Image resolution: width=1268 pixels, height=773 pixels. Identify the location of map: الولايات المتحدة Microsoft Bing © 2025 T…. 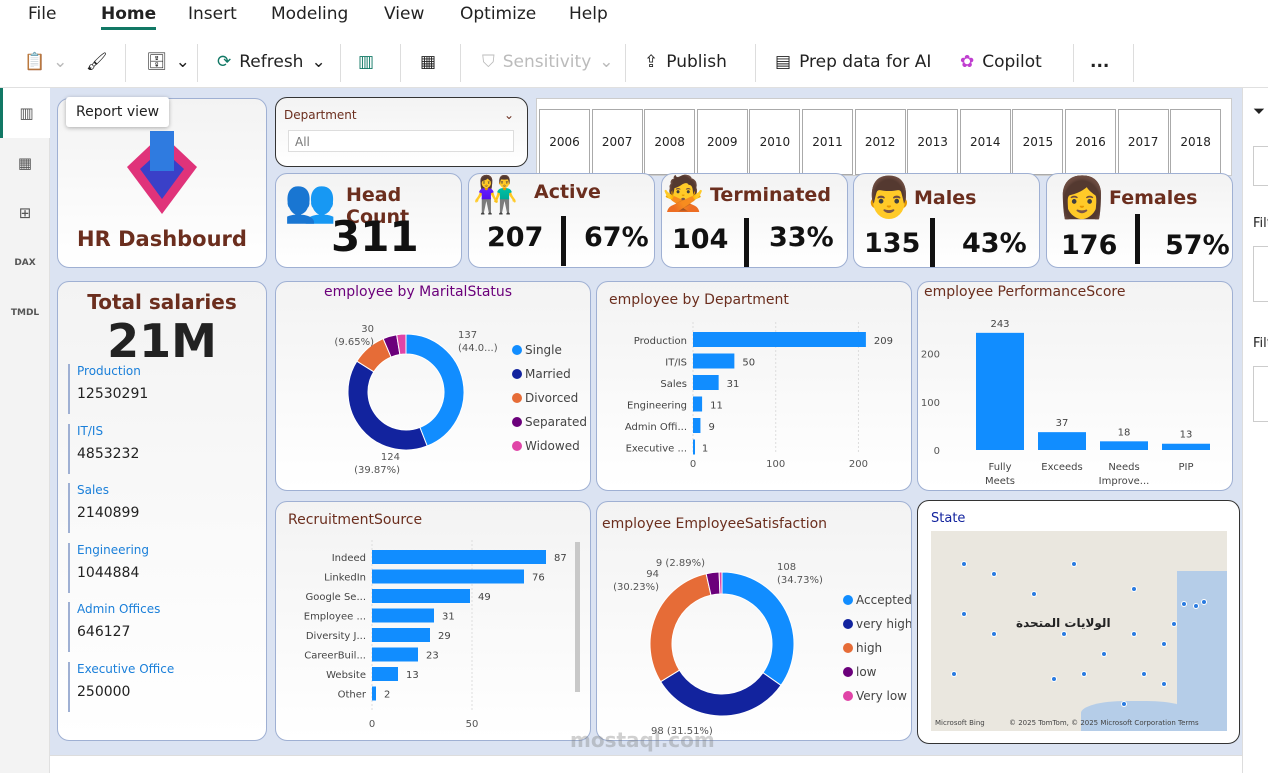
(1079, 631).